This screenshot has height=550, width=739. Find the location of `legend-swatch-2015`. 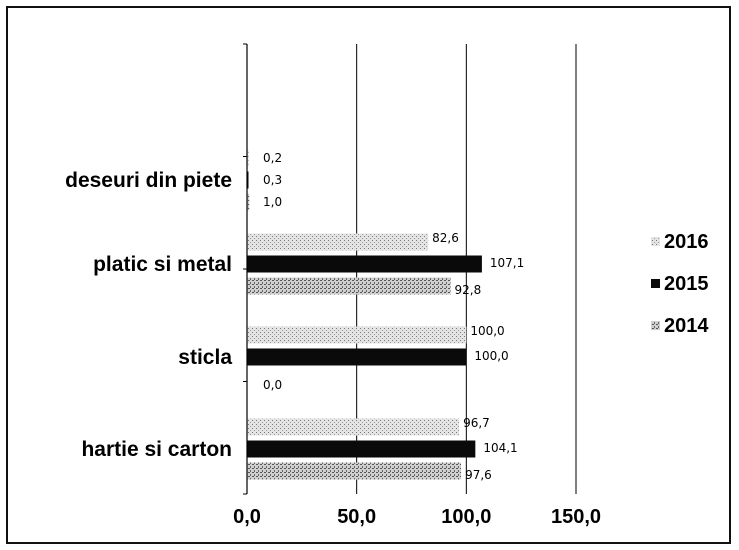

legend-swatch-2015 is located at coordinates (655, 283).